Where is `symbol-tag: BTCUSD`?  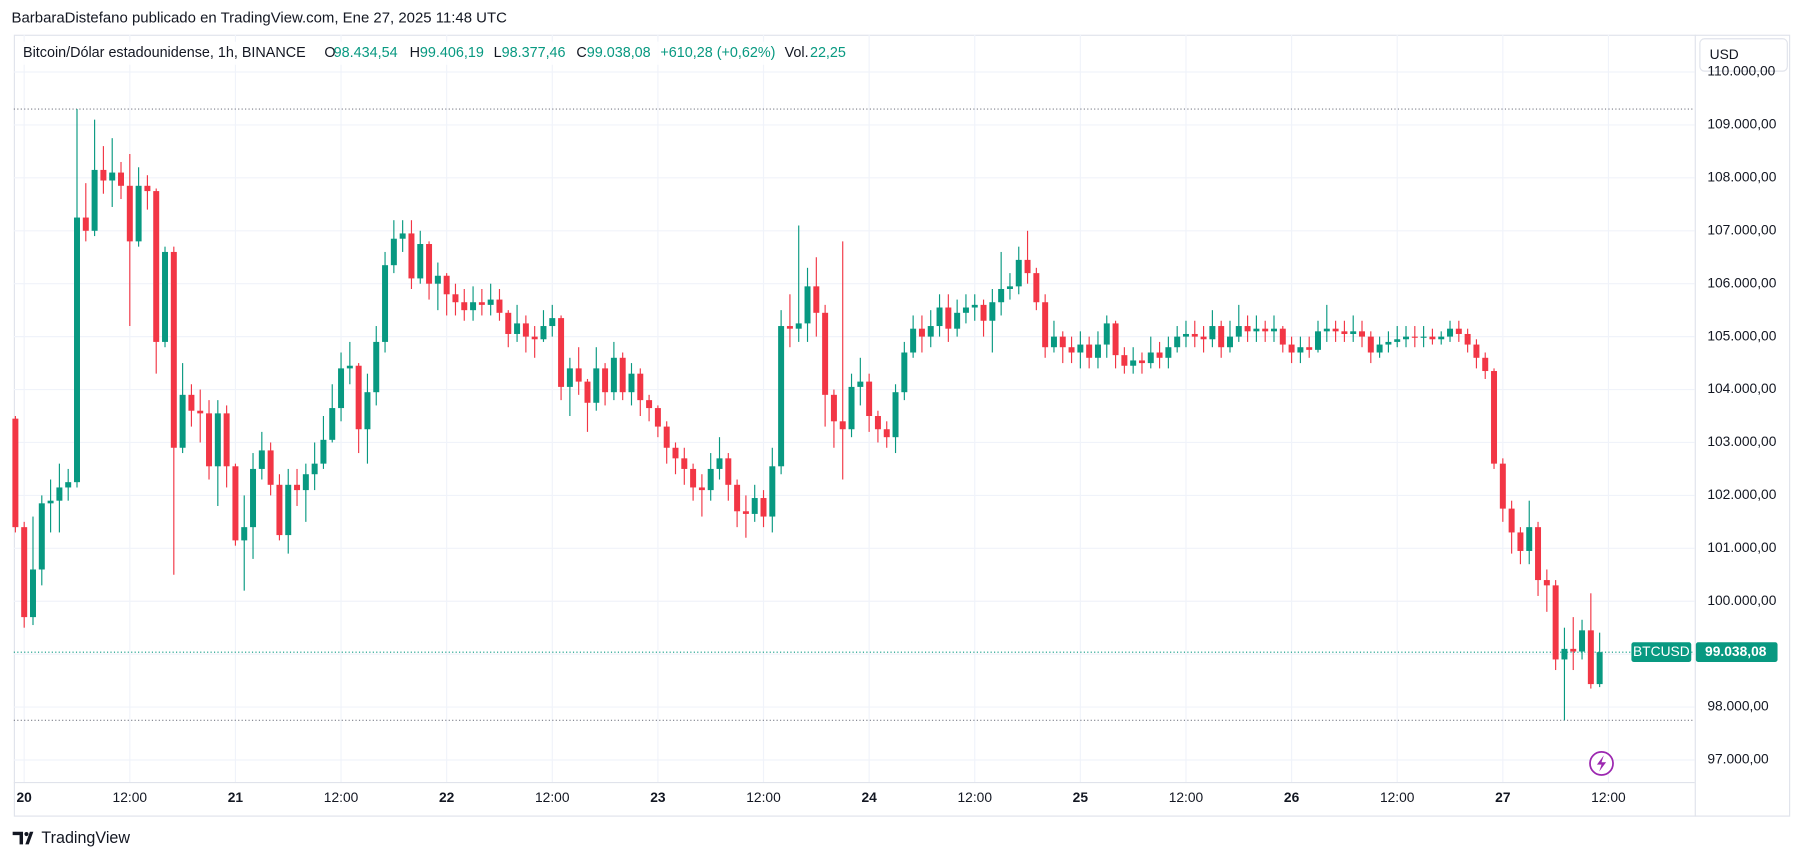
symbol-tag: BTCUSD is located at coordinates (1661, 651).